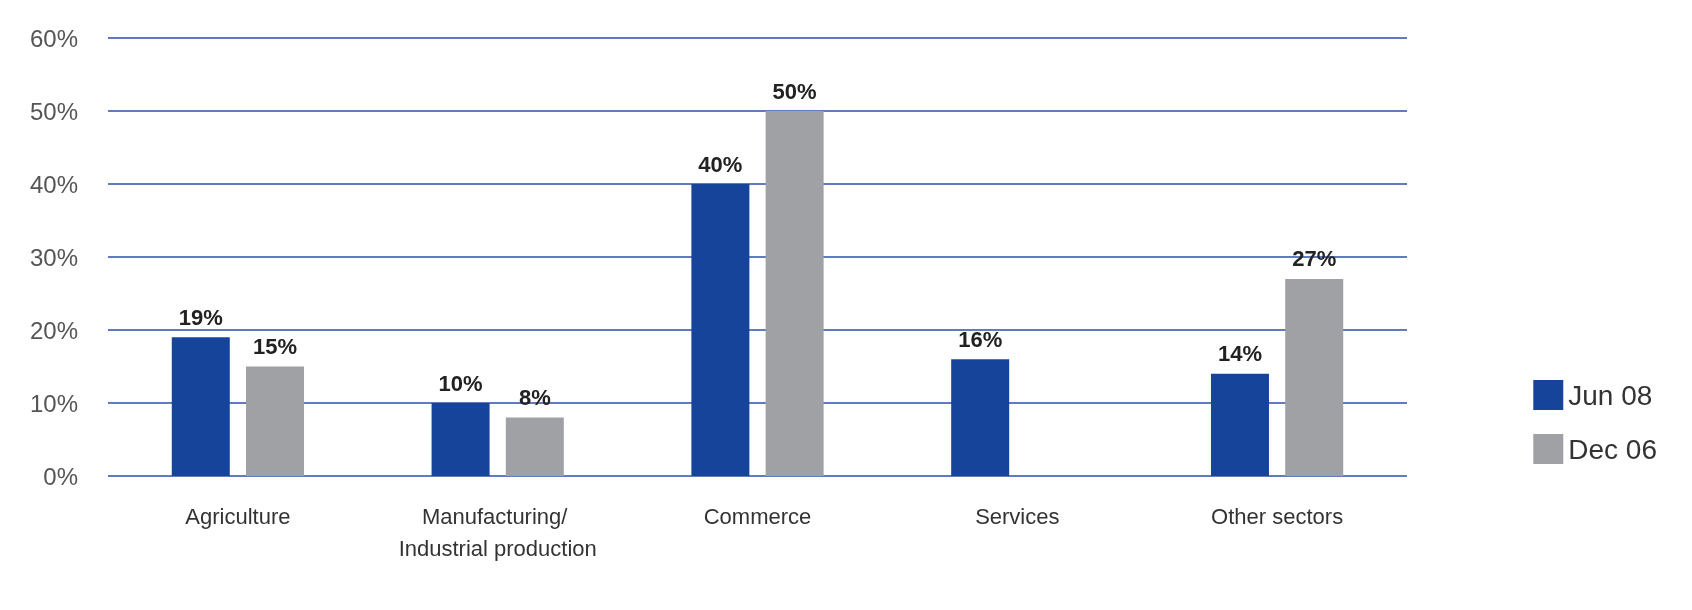 The height and width of the screenshot is (610, 1692). What do you see at coordinates (238, 516) in the screenshot?
I see `x-tick-label: Agriculture` at bounding box center [238, 516].